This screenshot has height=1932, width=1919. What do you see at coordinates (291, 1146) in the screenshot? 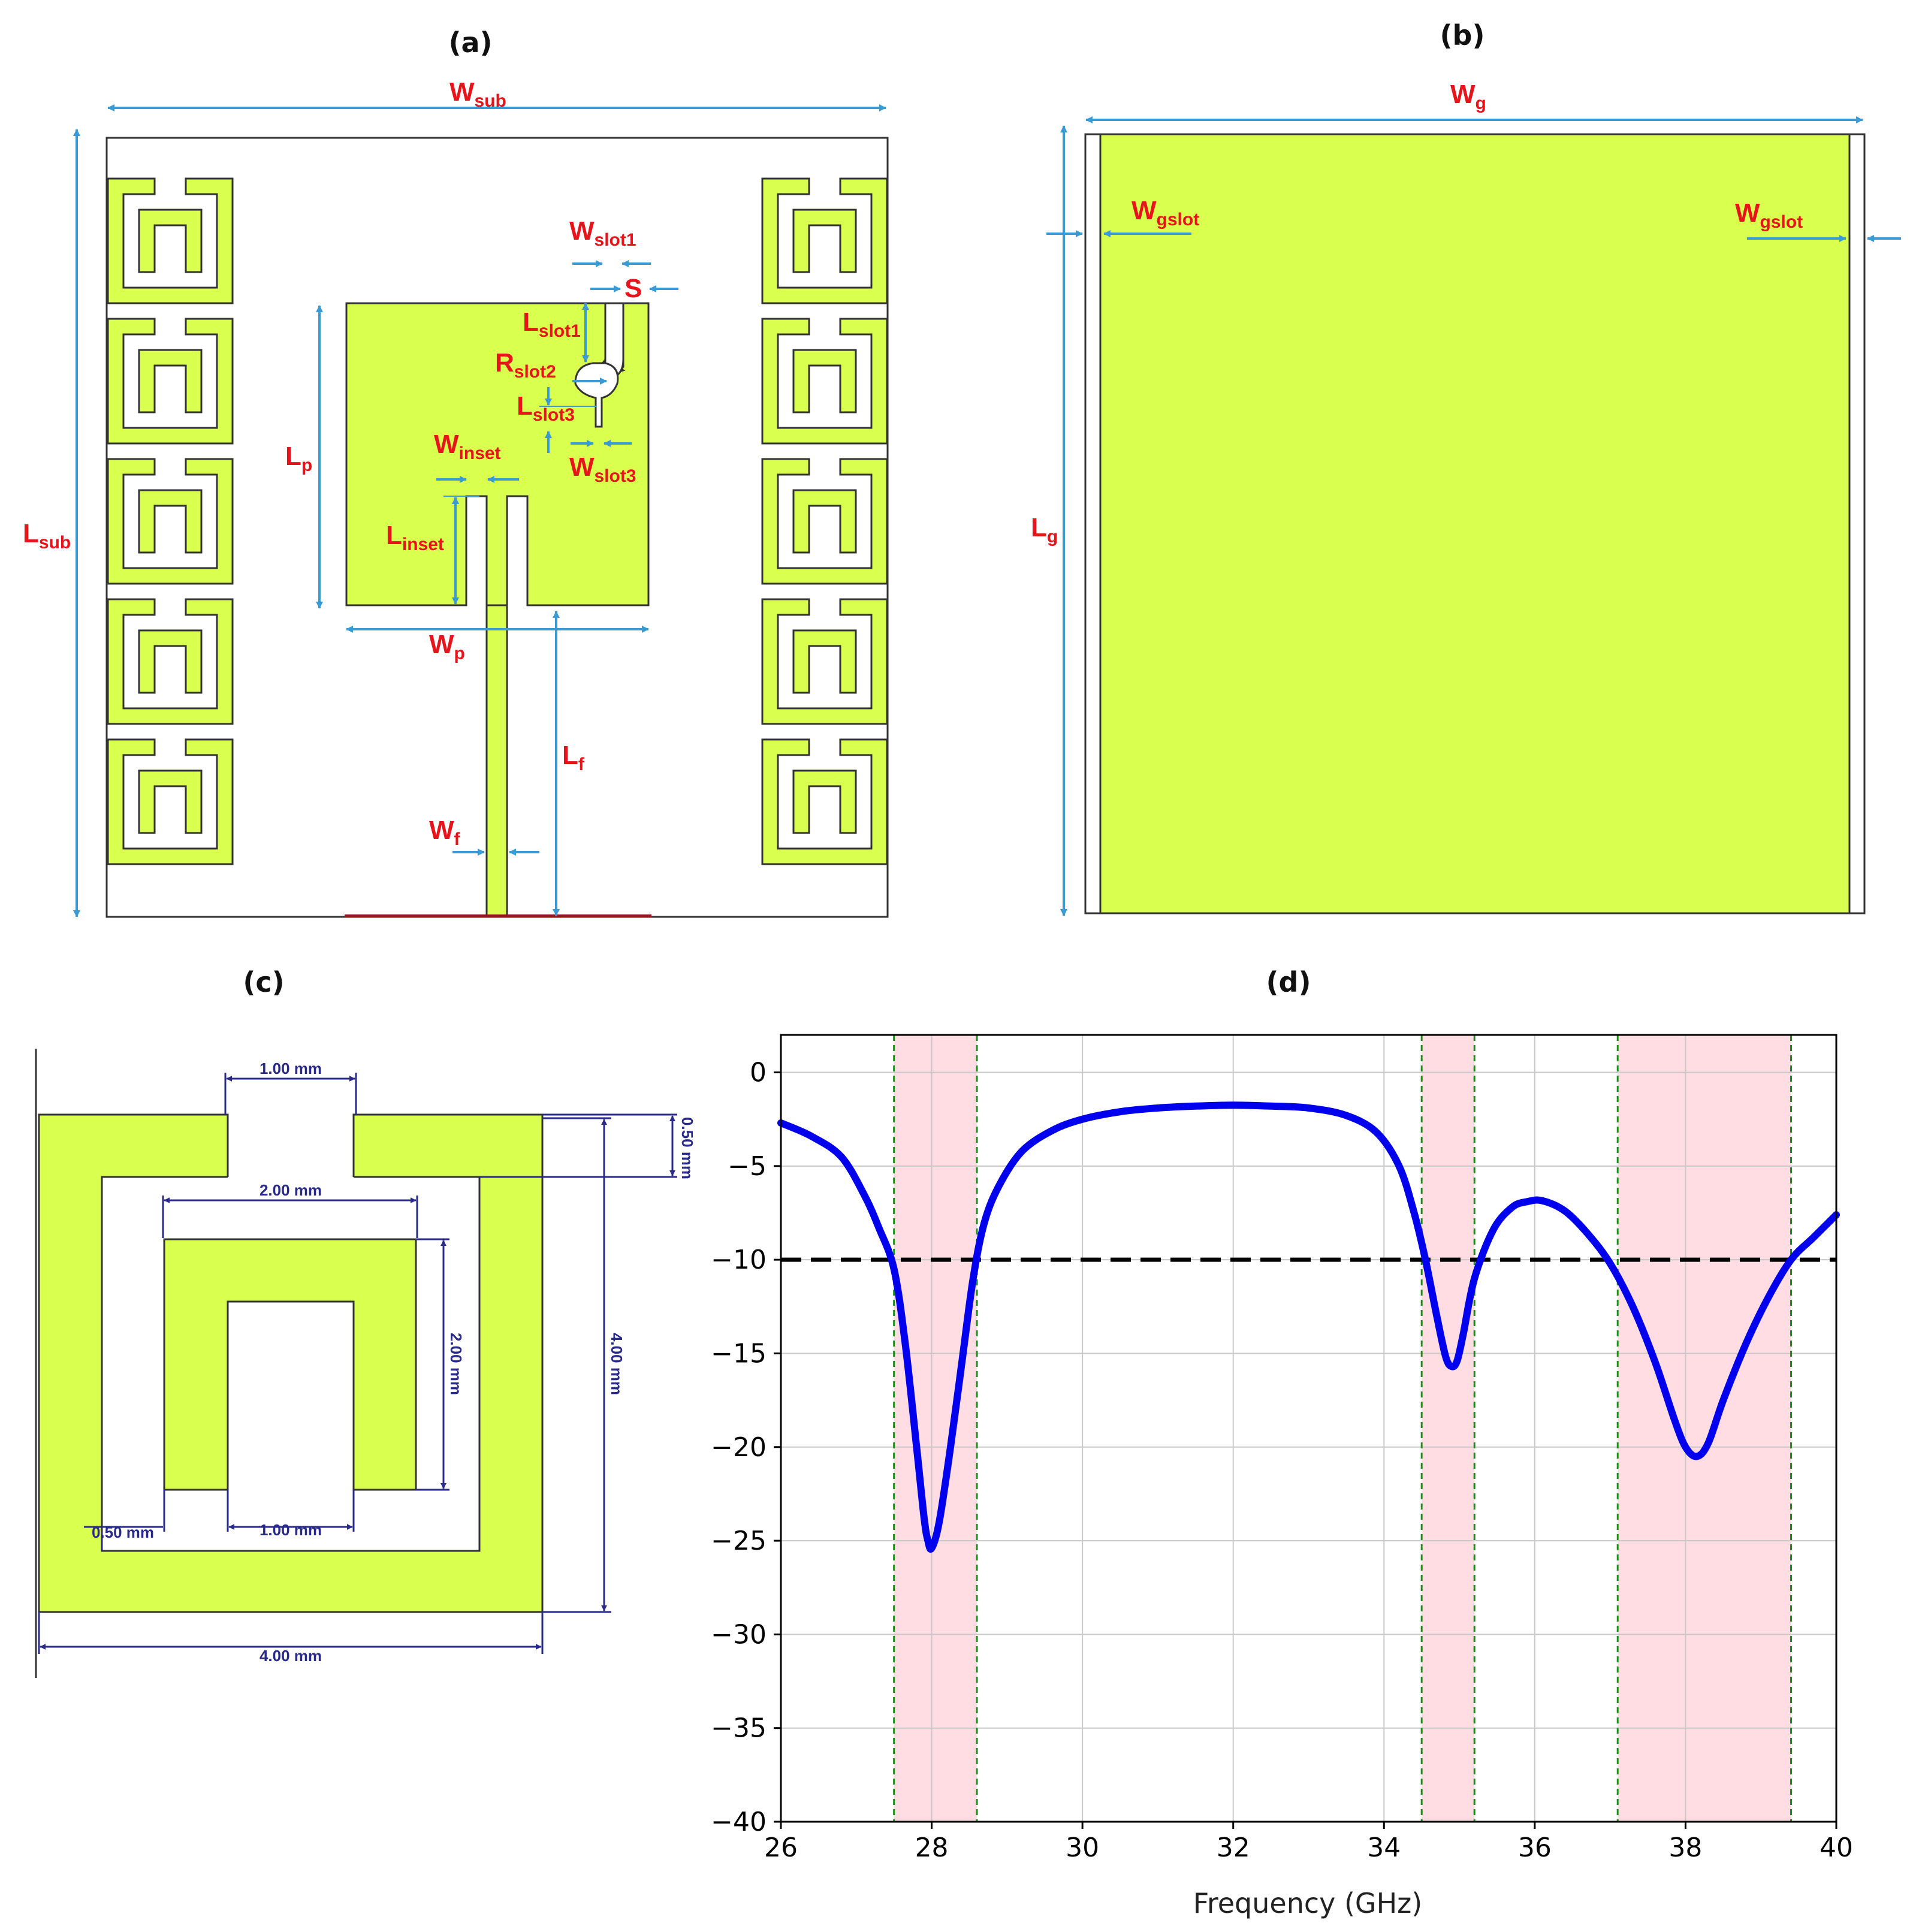
I see `srr-outer-gap` at bounding box center [291, 1146].